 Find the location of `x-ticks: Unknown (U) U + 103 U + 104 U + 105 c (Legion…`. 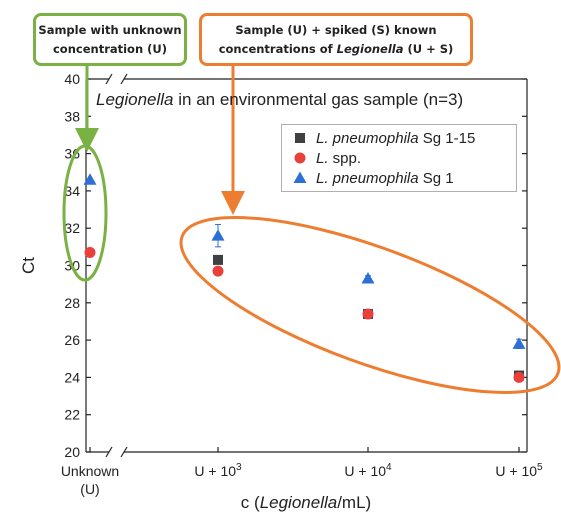

x-ticks: Unknown (U) U + 103 U + 104 U + 105 c (Legion… is located at coordinates (302, 479).